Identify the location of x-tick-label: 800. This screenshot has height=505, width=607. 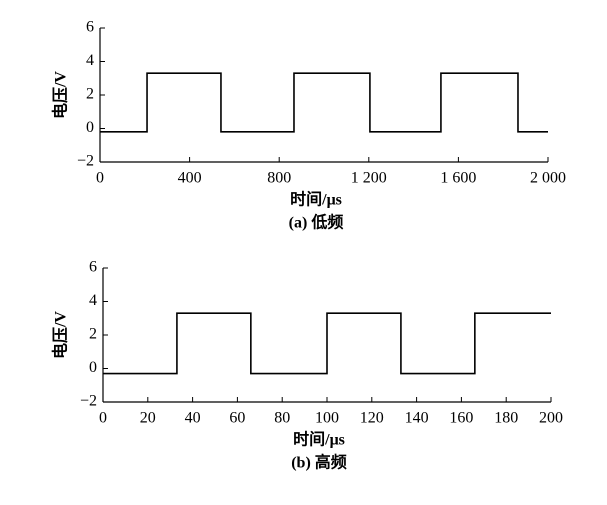
(279, 178).